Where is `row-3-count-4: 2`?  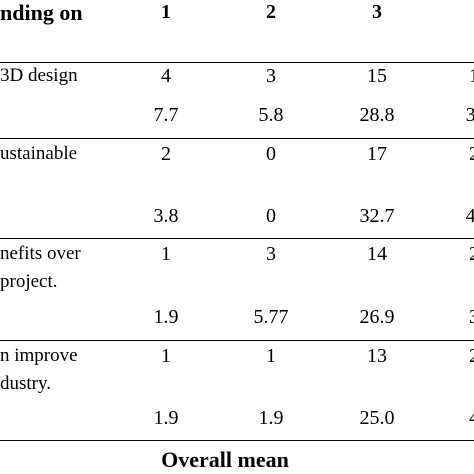 row-3-count-4: 2 is located at coordinates (471, 254).